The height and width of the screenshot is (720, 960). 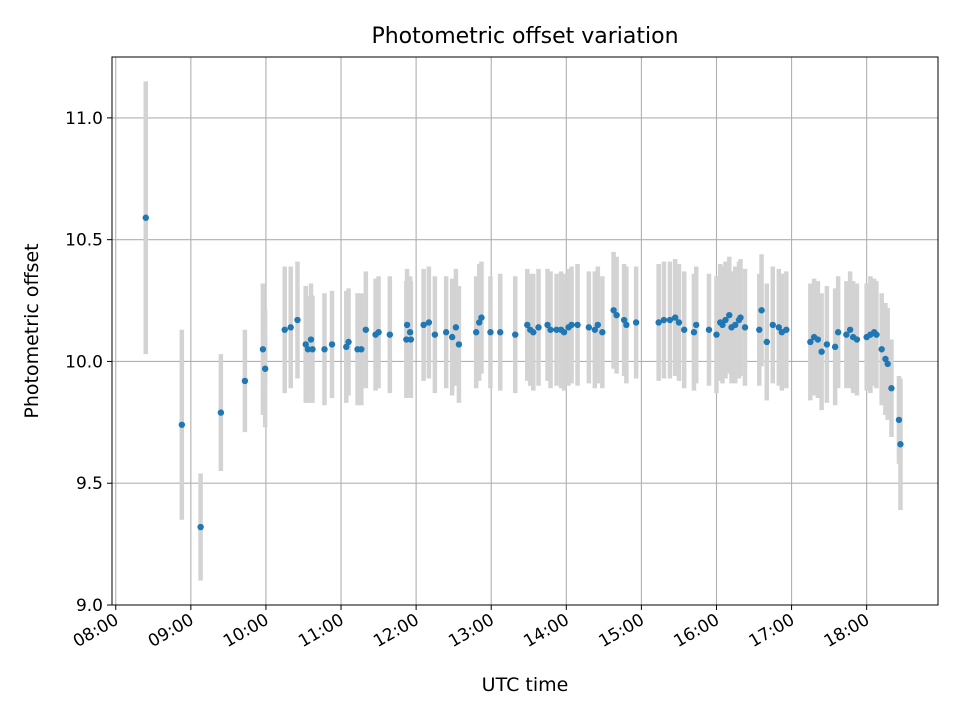 What do you see at coordinates (84, 119) in the screenshot?
I see `y-tick-label: 11.0` at bounding box center [84, 119].